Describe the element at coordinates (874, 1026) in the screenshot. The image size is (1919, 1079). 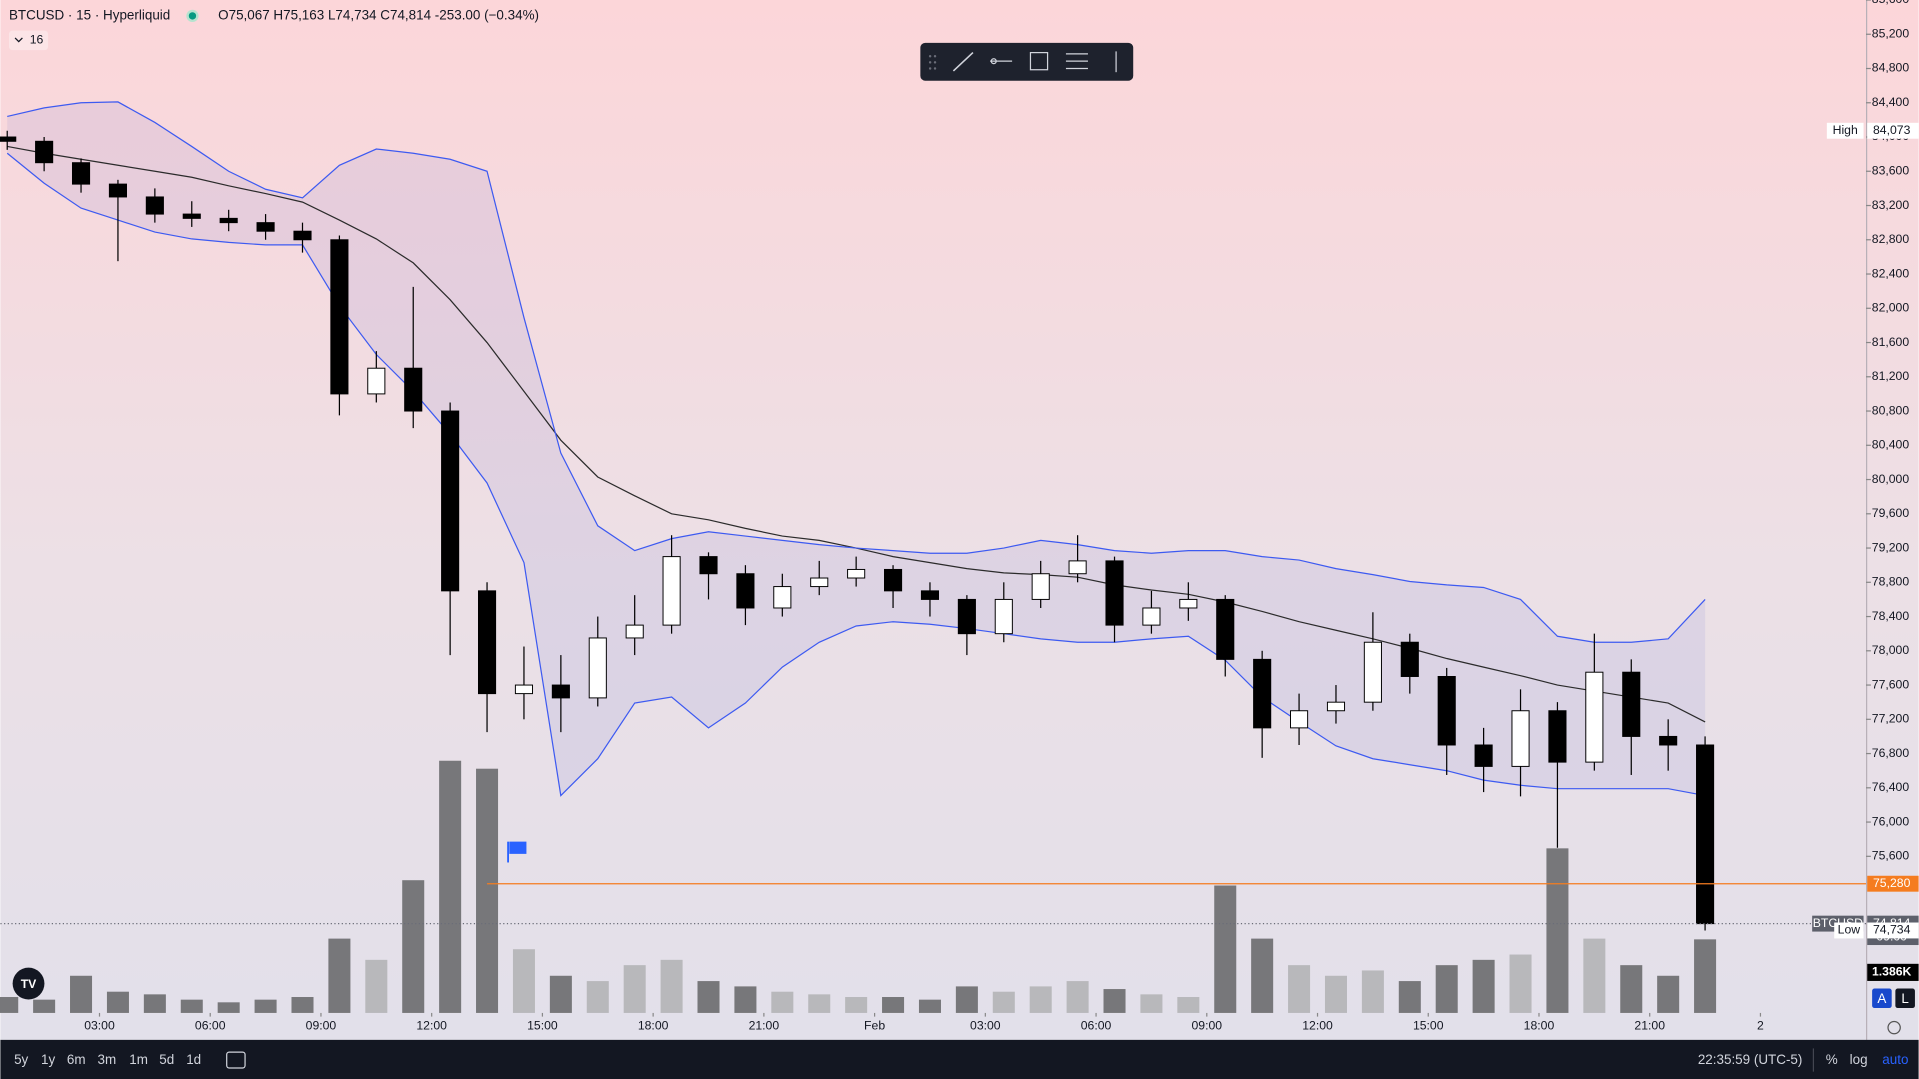
I see `x-tick-label: Feb` at that location.